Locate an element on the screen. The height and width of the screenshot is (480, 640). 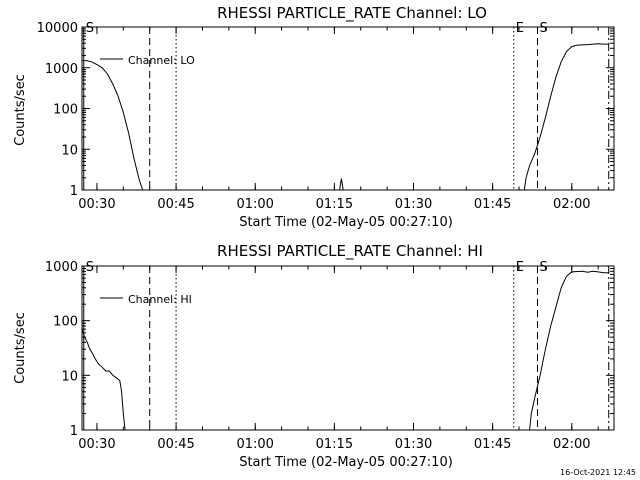
lo-x-axis-label: Start Time (02-May-05 00:27:10) is located at coordinates (346, 222).